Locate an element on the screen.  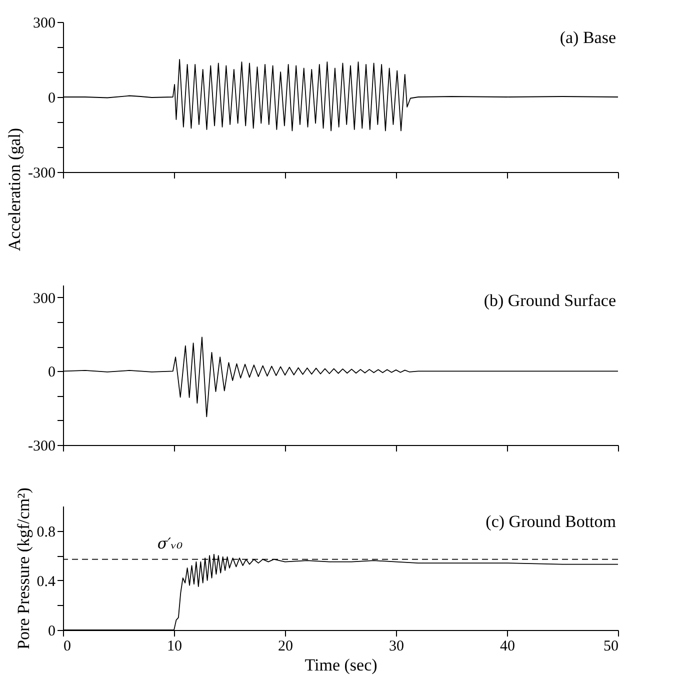
x-axis-title: Time (sec) is located at coordinates (341, 665).